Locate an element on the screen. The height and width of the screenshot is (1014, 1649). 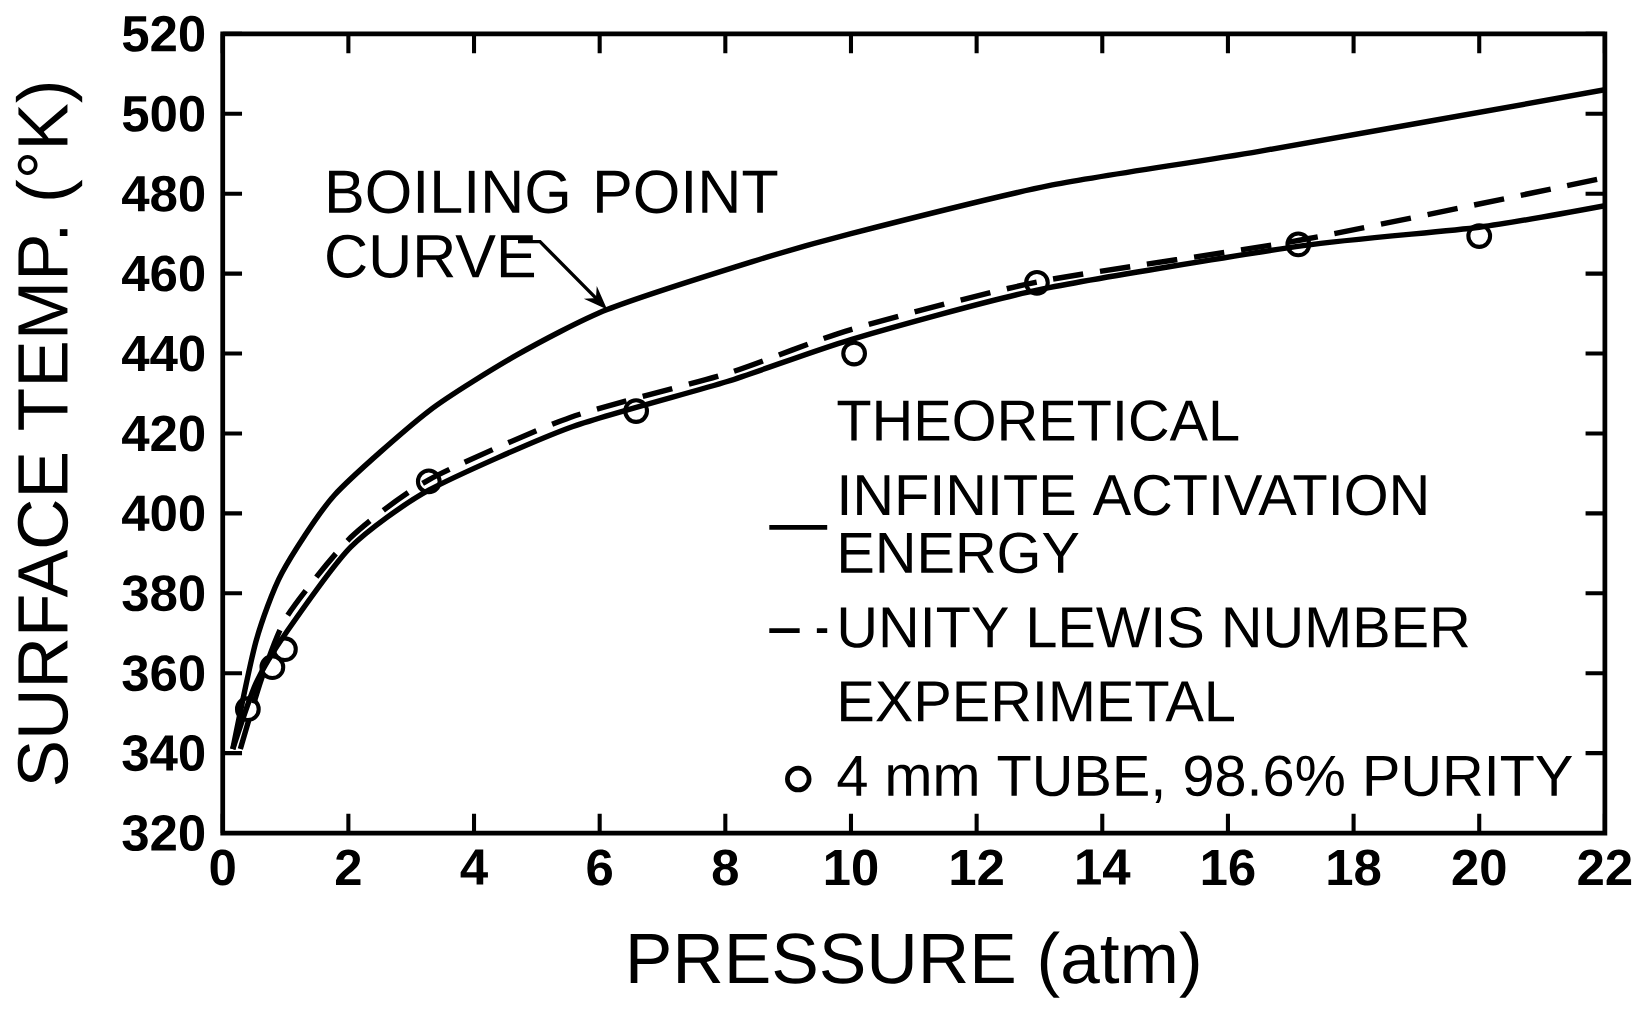
legend-label: INFINITE ACTIVATION ENERGY is located at coordinates (1133, 524).